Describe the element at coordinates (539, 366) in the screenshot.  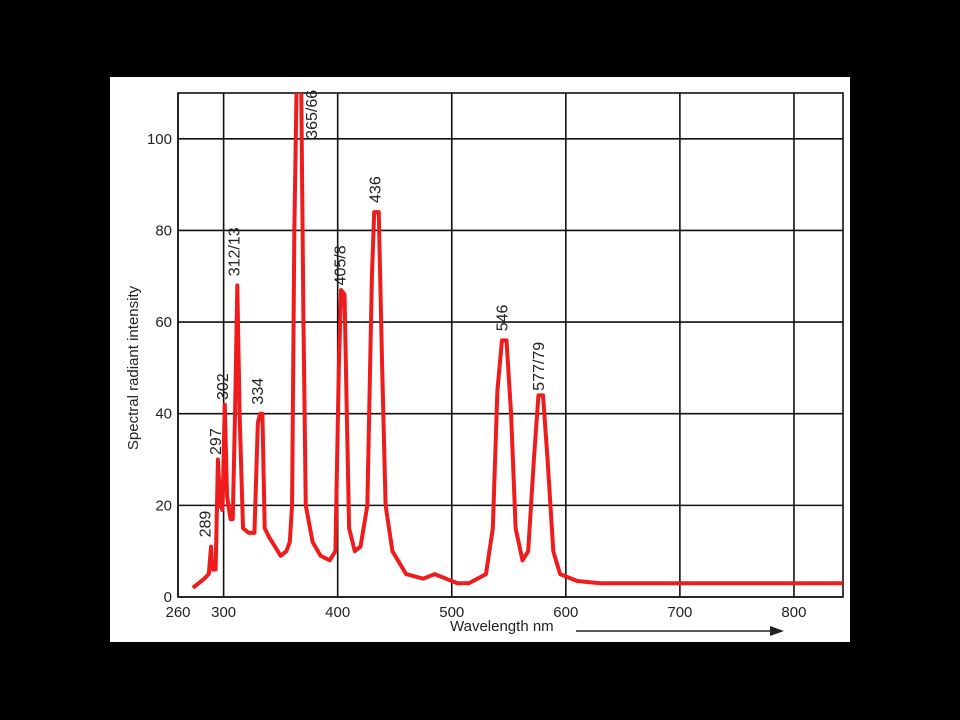
I see `peak-label: 577/79` at that location.